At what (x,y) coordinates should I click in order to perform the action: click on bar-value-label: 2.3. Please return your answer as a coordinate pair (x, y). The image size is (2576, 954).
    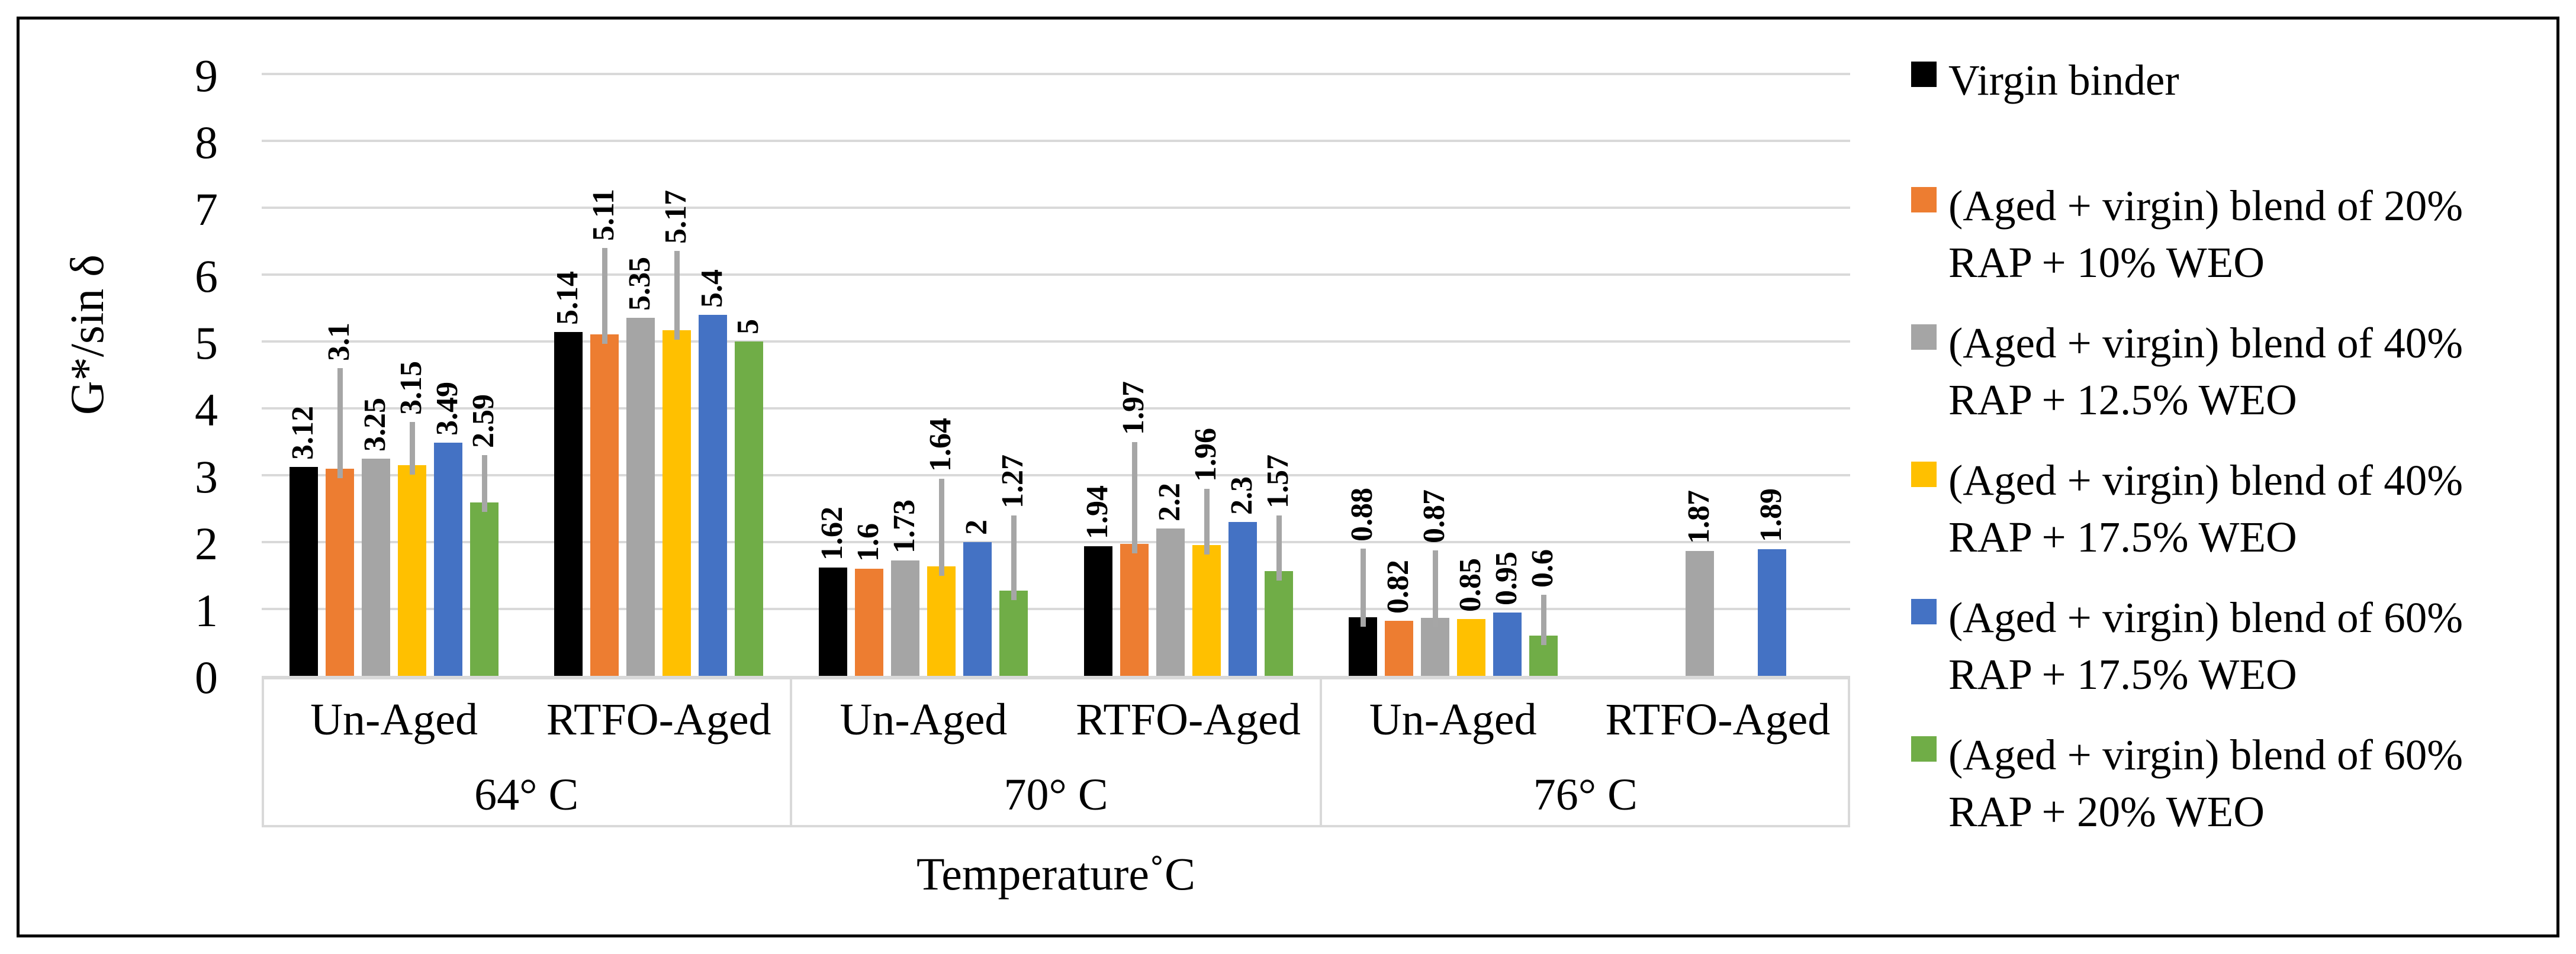
    Looking at the image, I should click on (1241, 495).